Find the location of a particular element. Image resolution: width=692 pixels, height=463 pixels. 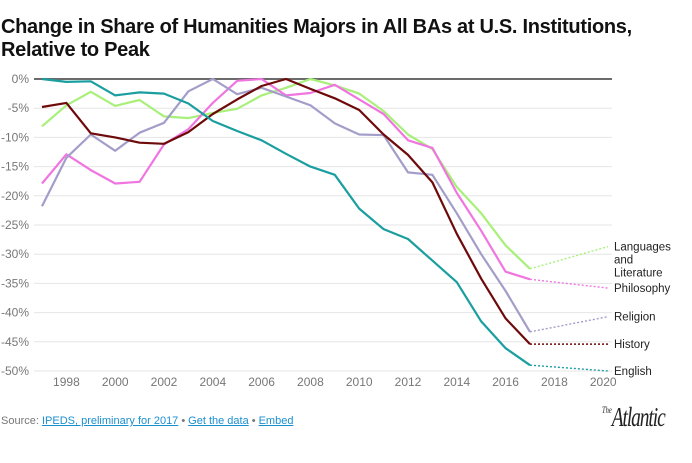

source-link: IPEDS, preliminary for 2017 is located at coordinates (110, 421).